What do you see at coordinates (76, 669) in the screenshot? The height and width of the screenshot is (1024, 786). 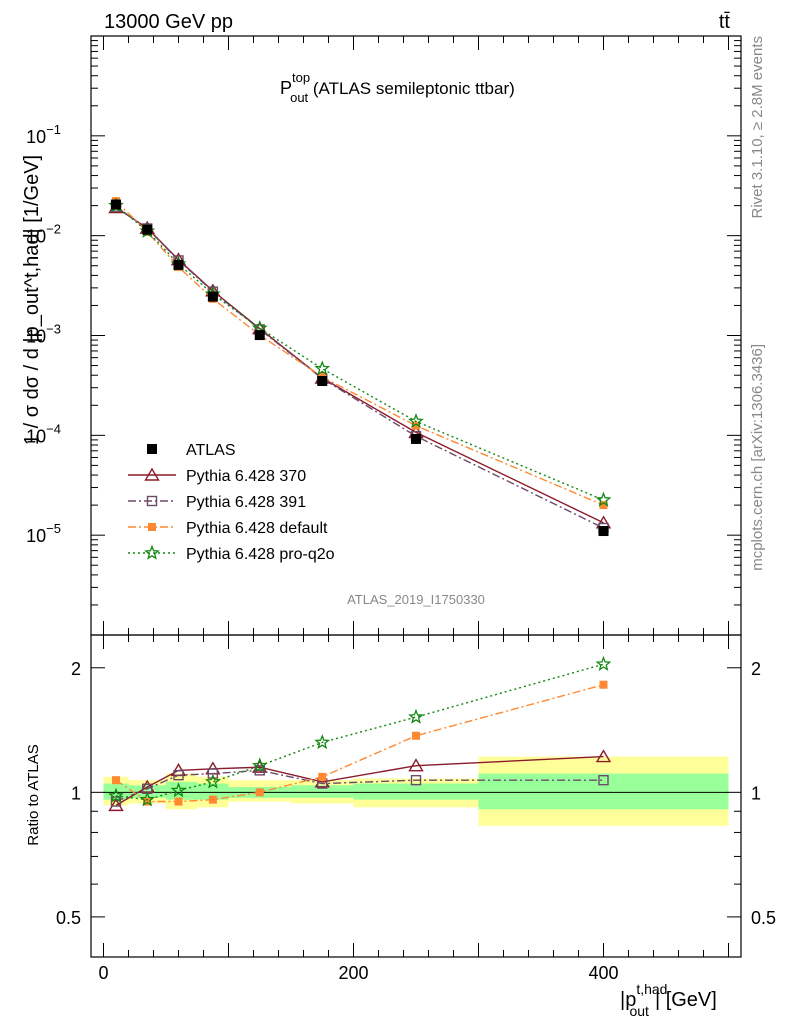 I see `ratio-ytick-label-2: 2` at bounding box center [76, 669].